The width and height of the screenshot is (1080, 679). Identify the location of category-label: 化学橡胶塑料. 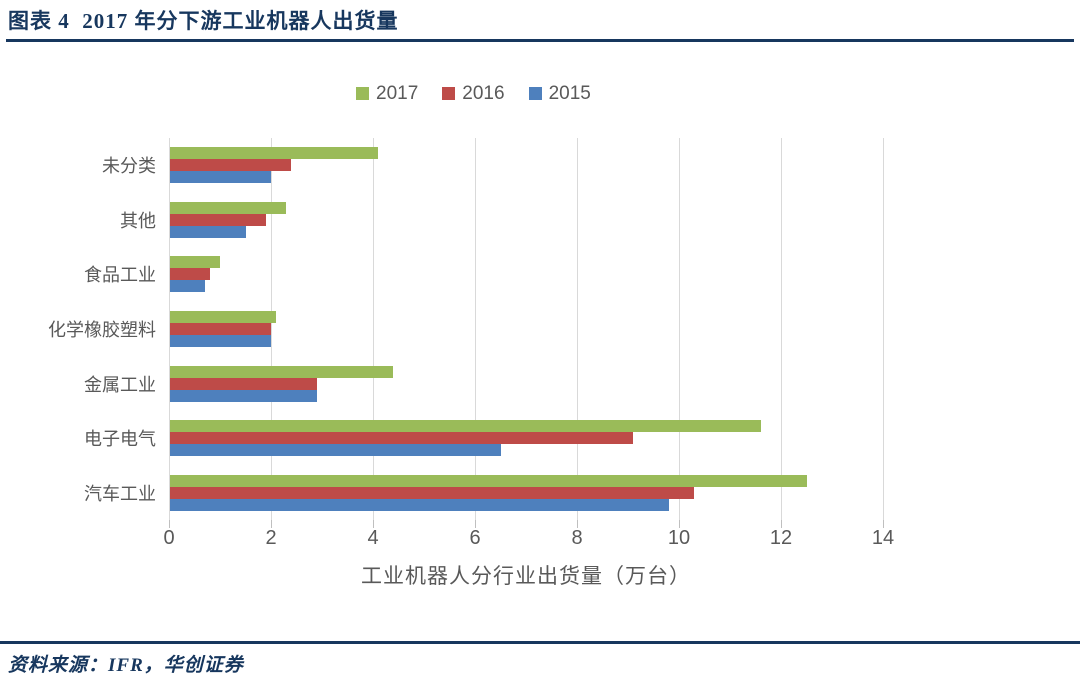
(102, 329).